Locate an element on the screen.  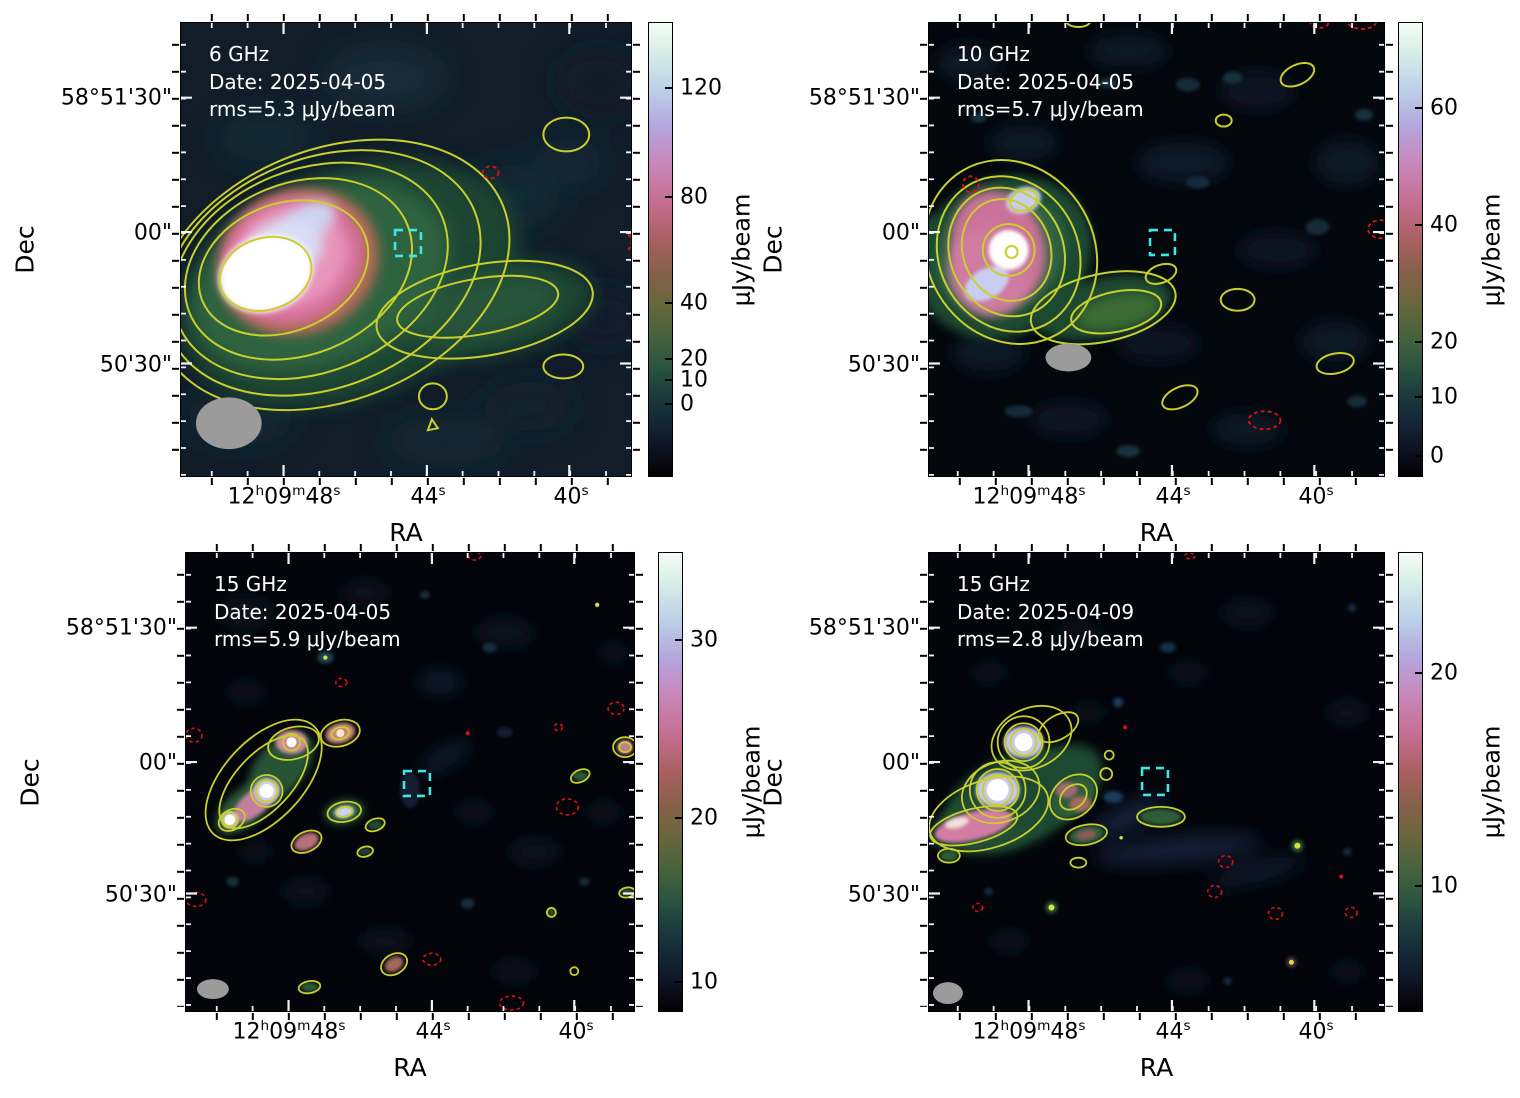
date-label: Date: 2025-04-09 is located at coordinates (1046, 611).